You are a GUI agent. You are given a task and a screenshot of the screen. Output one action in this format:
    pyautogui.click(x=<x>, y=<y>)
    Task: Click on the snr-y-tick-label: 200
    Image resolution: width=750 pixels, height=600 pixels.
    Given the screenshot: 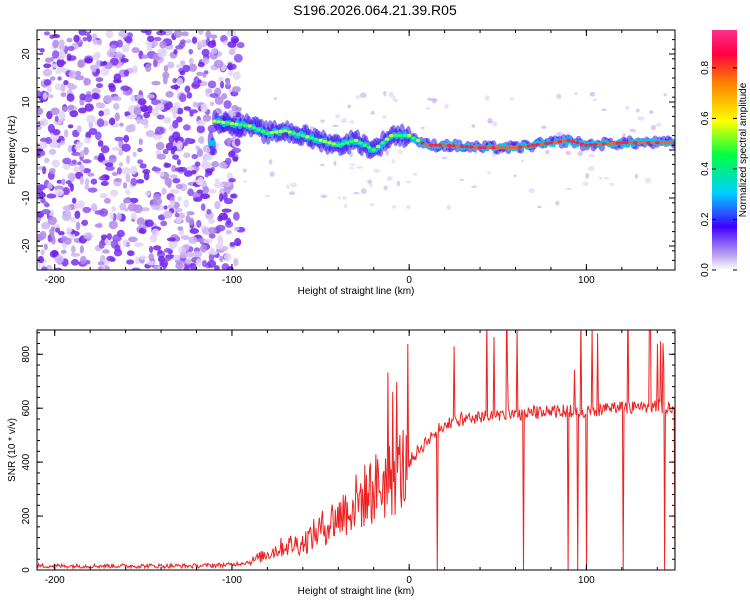 What is the action you would take?
    pyautogui.click(x=26, y=515)
    